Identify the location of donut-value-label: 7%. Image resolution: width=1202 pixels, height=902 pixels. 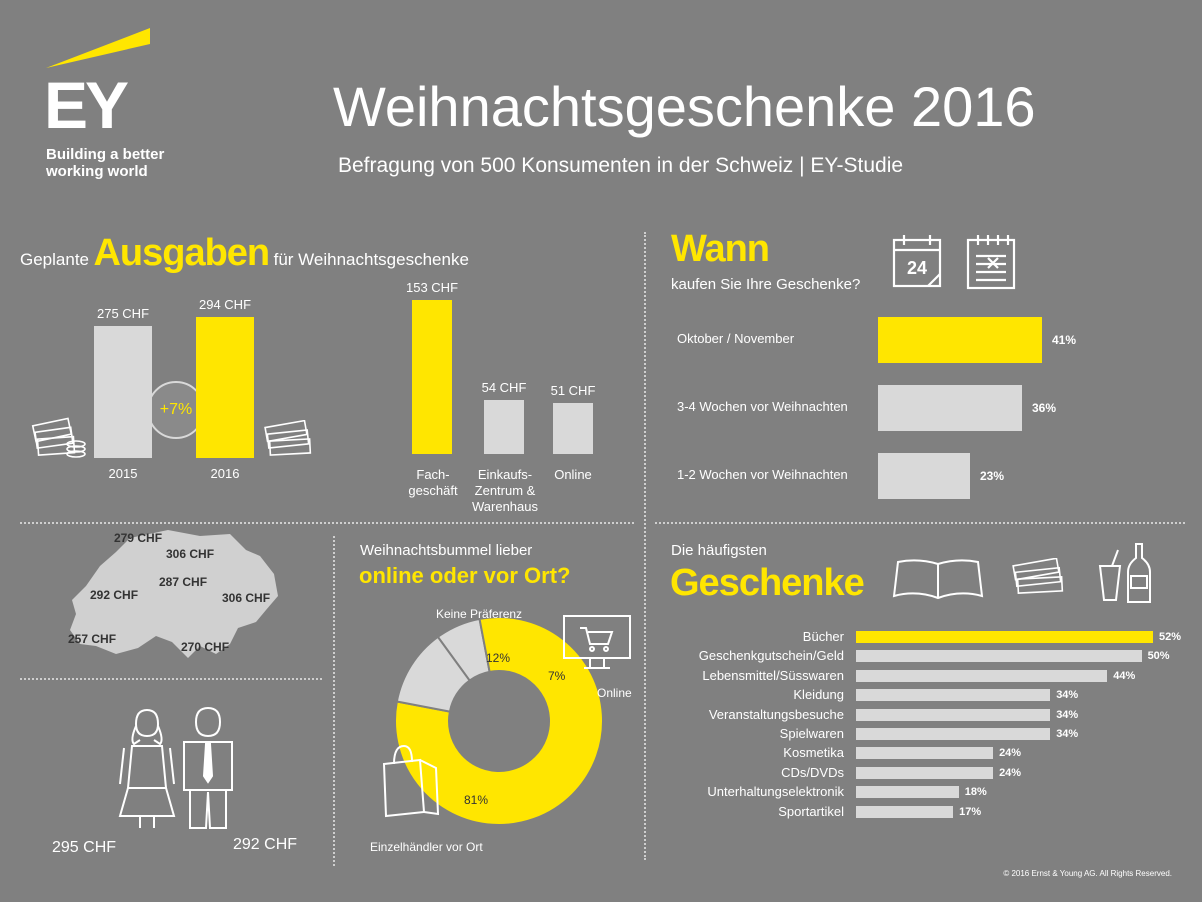
(557, 676).